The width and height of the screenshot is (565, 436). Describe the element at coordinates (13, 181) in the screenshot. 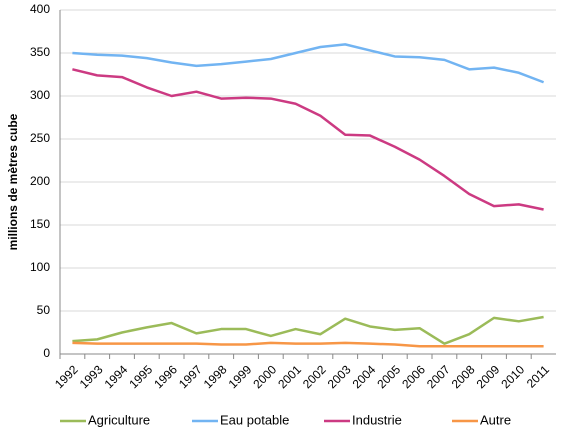

I see `y-axis-label: millions de mètres cube` at that location.